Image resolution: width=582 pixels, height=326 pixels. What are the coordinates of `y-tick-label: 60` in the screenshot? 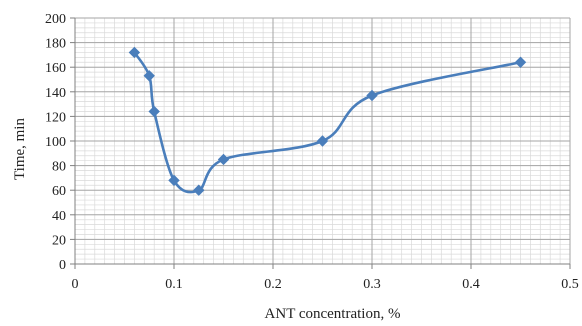 It's located at (59, 191).